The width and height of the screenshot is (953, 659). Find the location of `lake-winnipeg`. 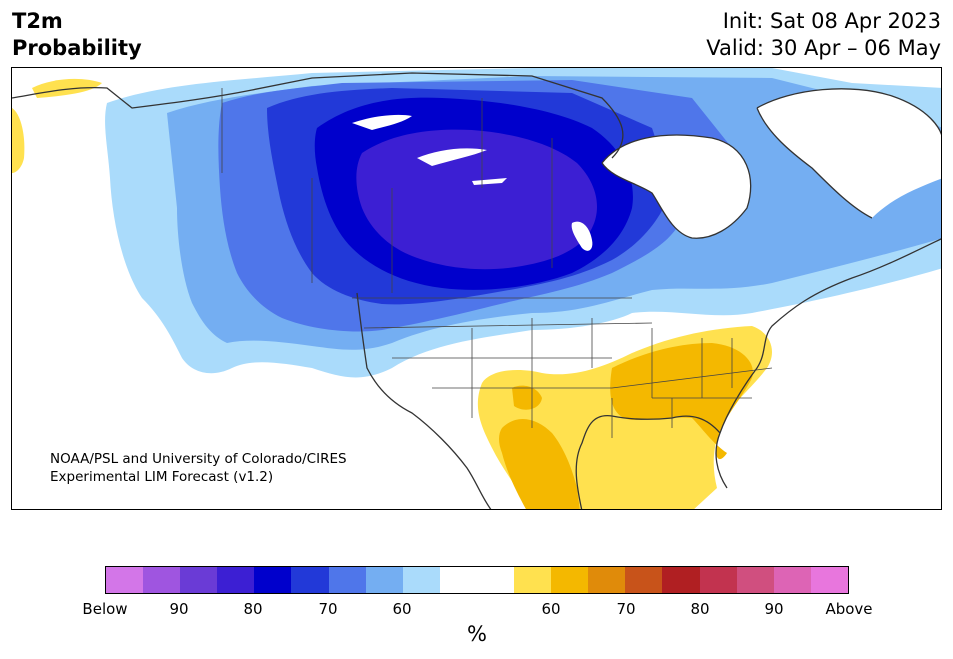

lake-winnipeg is located at coordinates (582, 236).